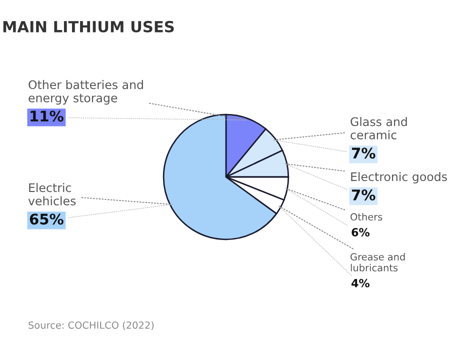 This screenshot has height=347, width=474. What do you see at coordinates (377, 262) in the screenshot?
I see `slice-label: Grease and lubricants` at bounding box center [377, 262].